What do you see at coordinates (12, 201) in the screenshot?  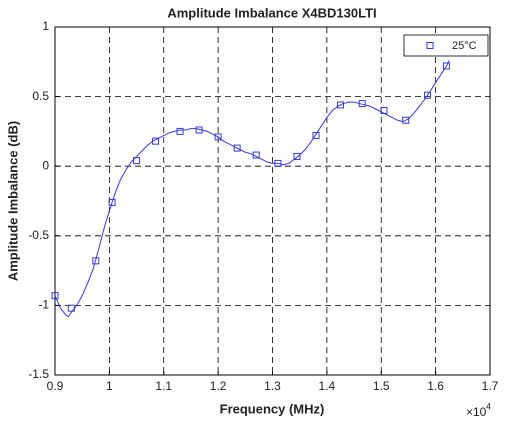 I see `y-axis-label: Amplitude Imbalance (dB)` at bounding box center [12, 201].